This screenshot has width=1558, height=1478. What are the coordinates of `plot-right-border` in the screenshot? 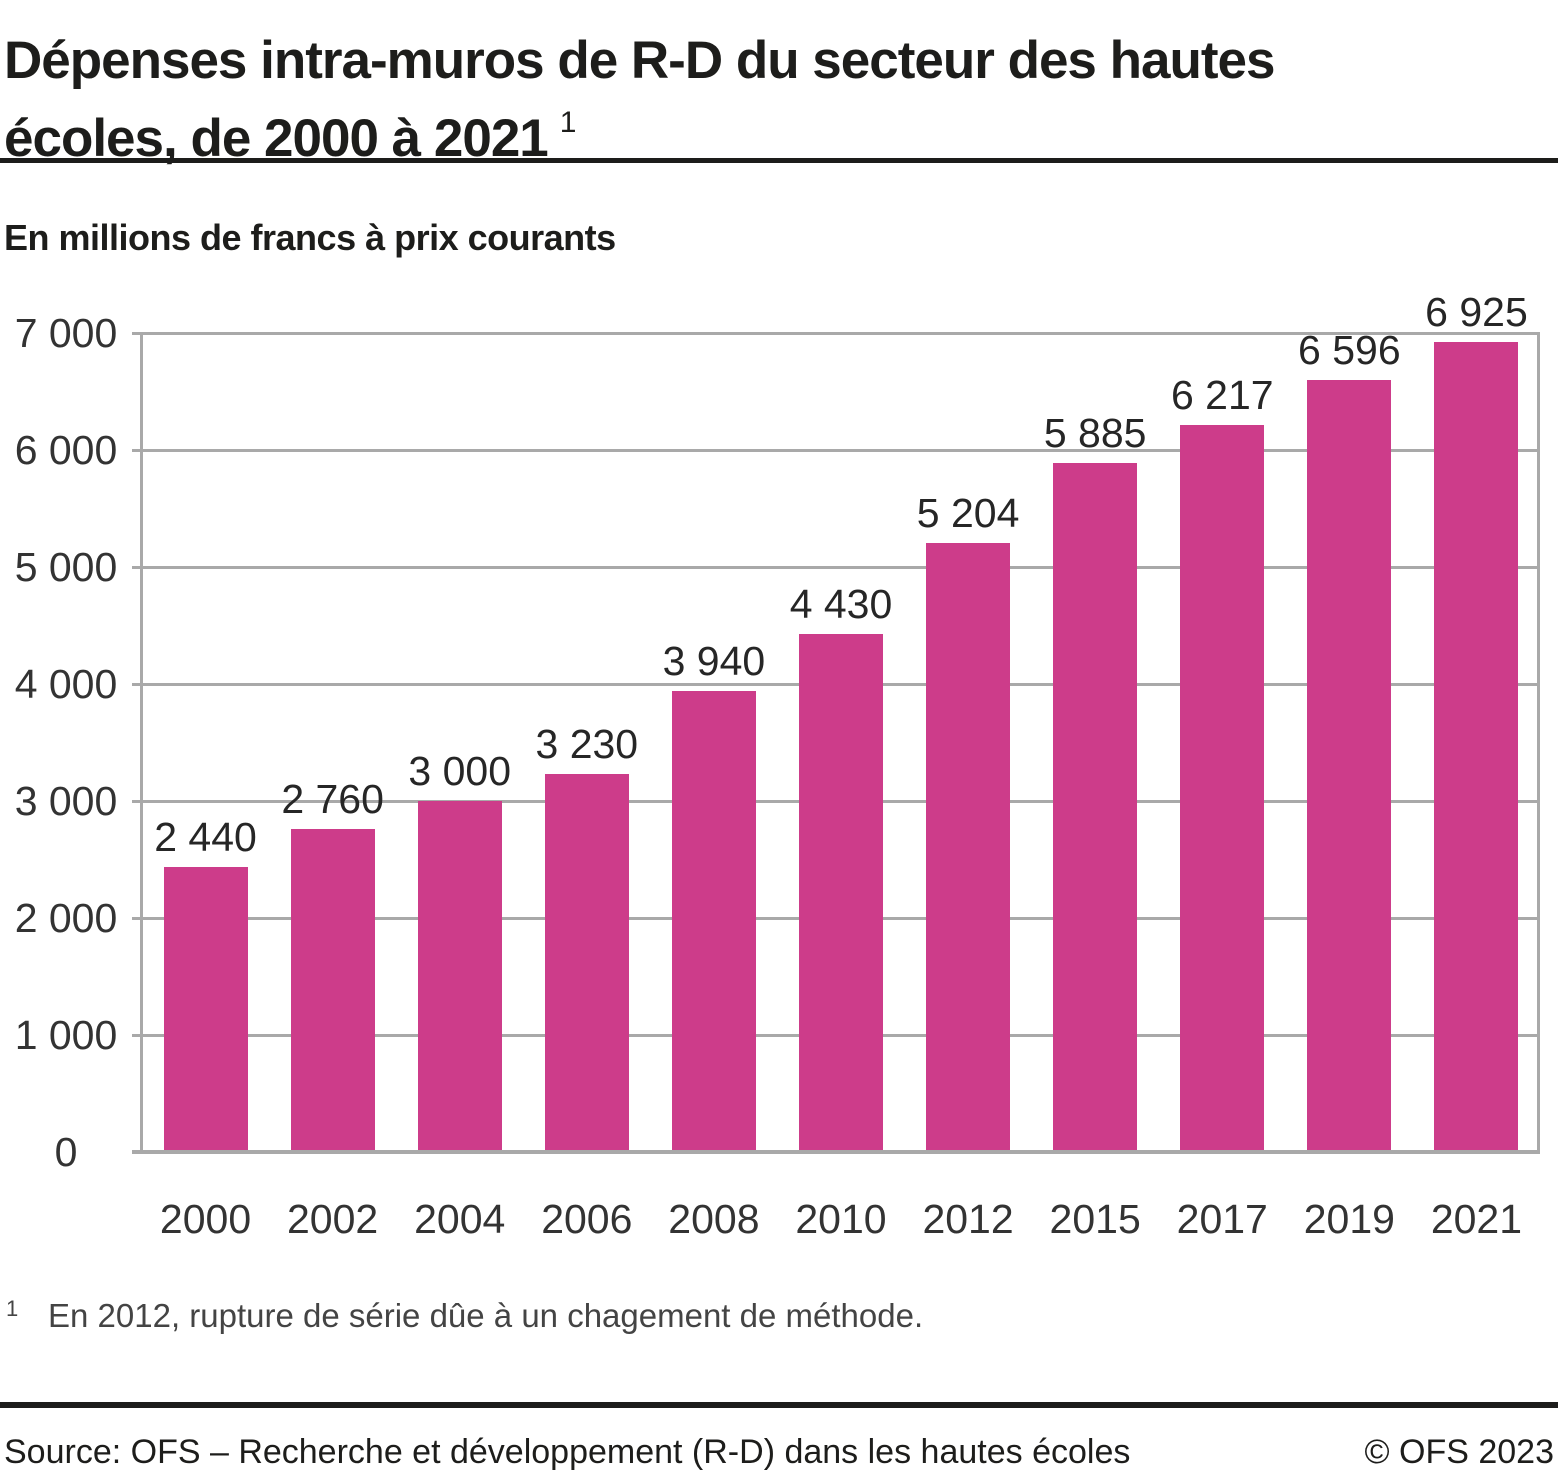 It's located at (1538, 742).